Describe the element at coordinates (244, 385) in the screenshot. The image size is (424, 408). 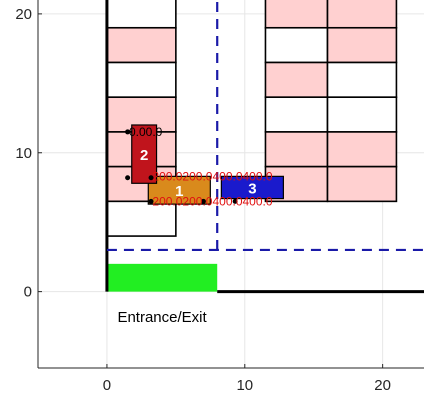
I see `x-tick-label: 10` at that location.